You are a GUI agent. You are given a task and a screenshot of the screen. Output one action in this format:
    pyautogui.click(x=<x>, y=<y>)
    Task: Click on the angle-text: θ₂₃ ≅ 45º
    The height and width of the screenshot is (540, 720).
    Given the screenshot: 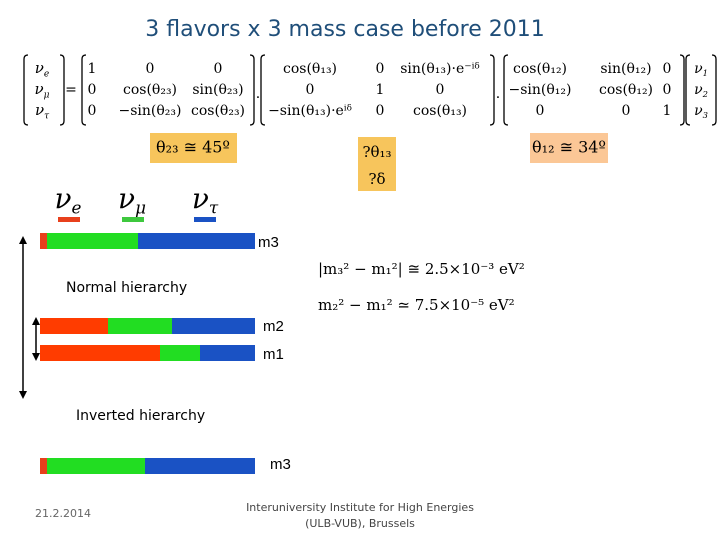 What is the action you would take?
    pyautogui.click(x=193, y=147)
    